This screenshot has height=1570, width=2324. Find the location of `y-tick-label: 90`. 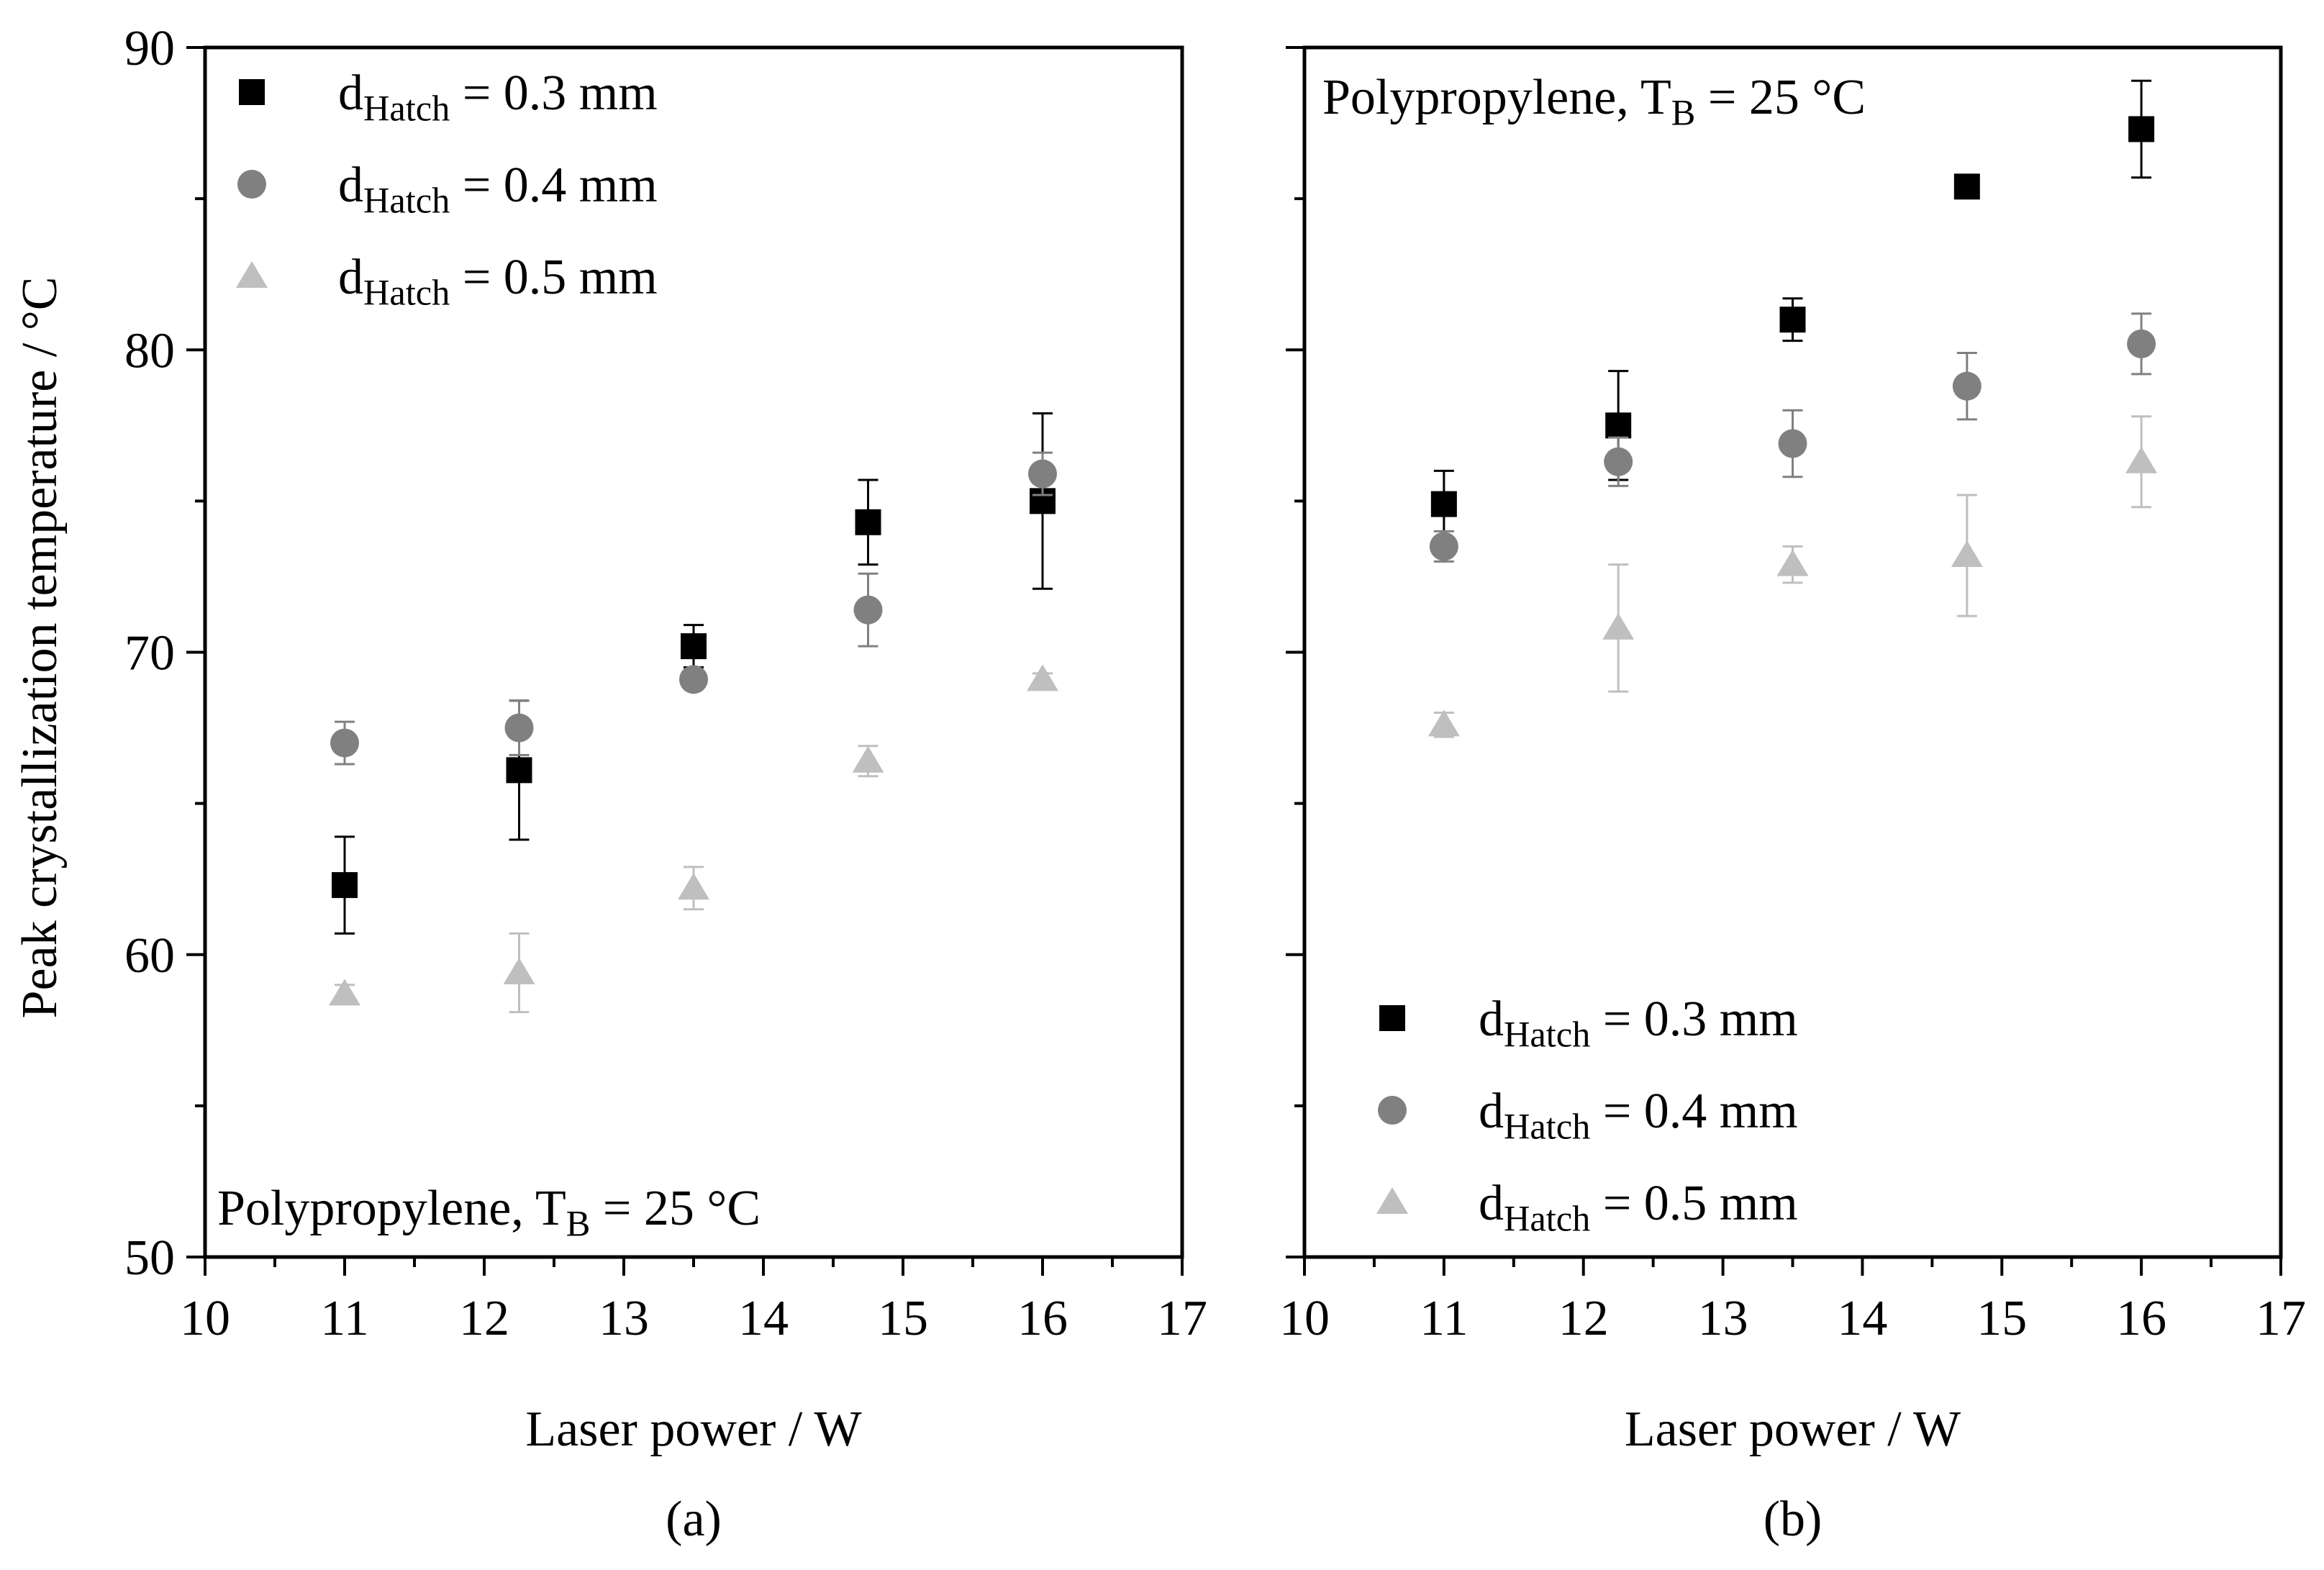

y-tick-label: 90 is located at coordinates (149, 48).